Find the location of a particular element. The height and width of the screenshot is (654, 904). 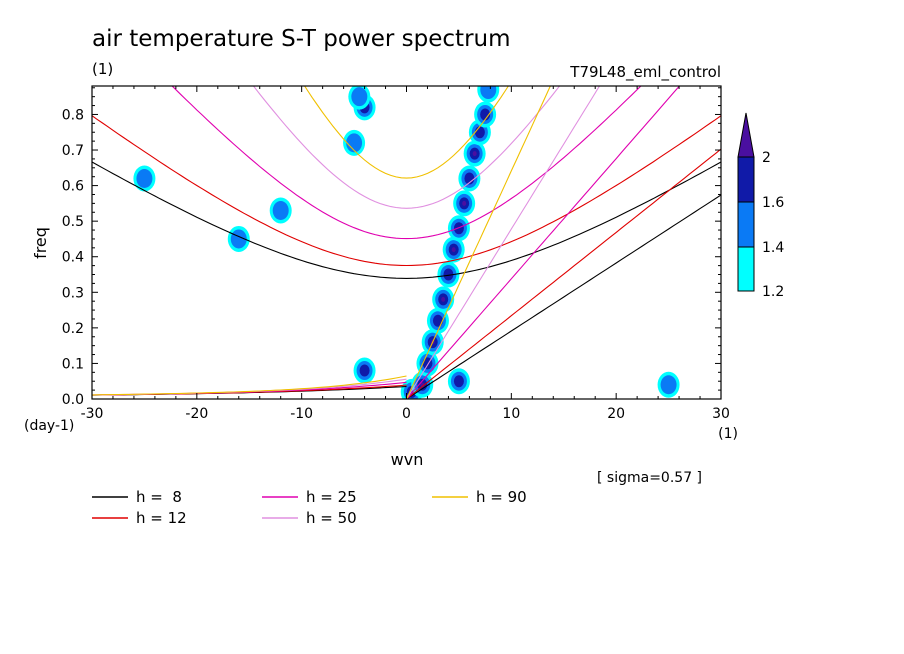

y-unit-label: (day-1) is located at coordinates (49, 426).